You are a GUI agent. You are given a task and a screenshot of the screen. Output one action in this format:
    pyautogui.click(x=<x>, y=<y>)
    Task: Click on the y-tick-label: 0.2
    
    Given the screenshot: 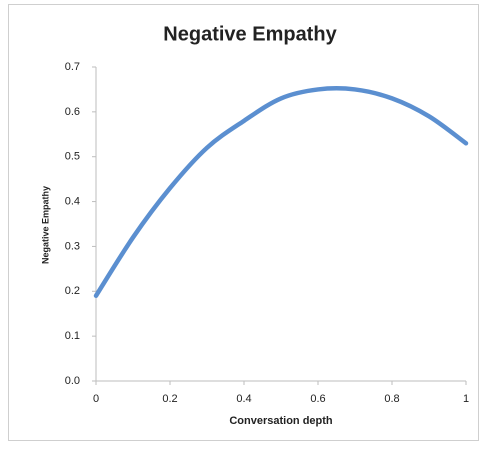 What is the action you would take?
    pyautogui.click(x=72, y=291)
    